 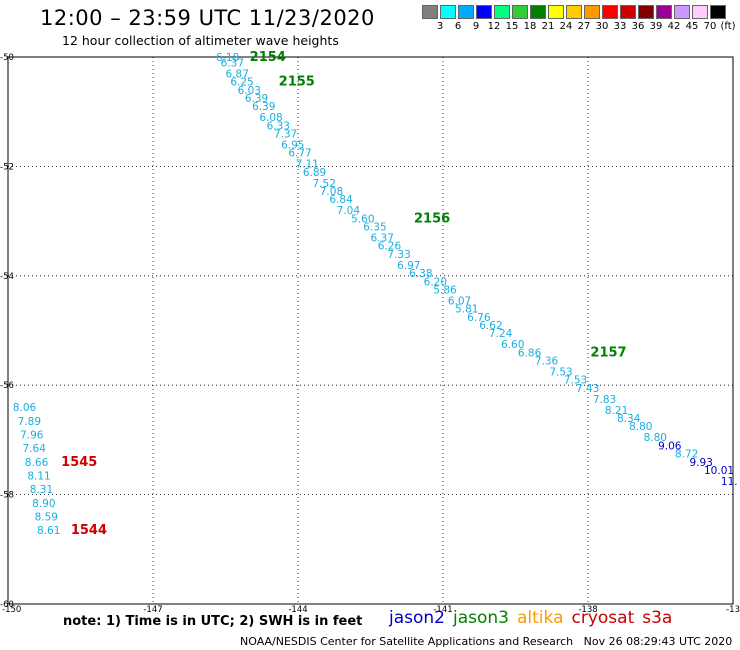 I want to click on wave-height-label: 8.31, so click(x=41, y=490).